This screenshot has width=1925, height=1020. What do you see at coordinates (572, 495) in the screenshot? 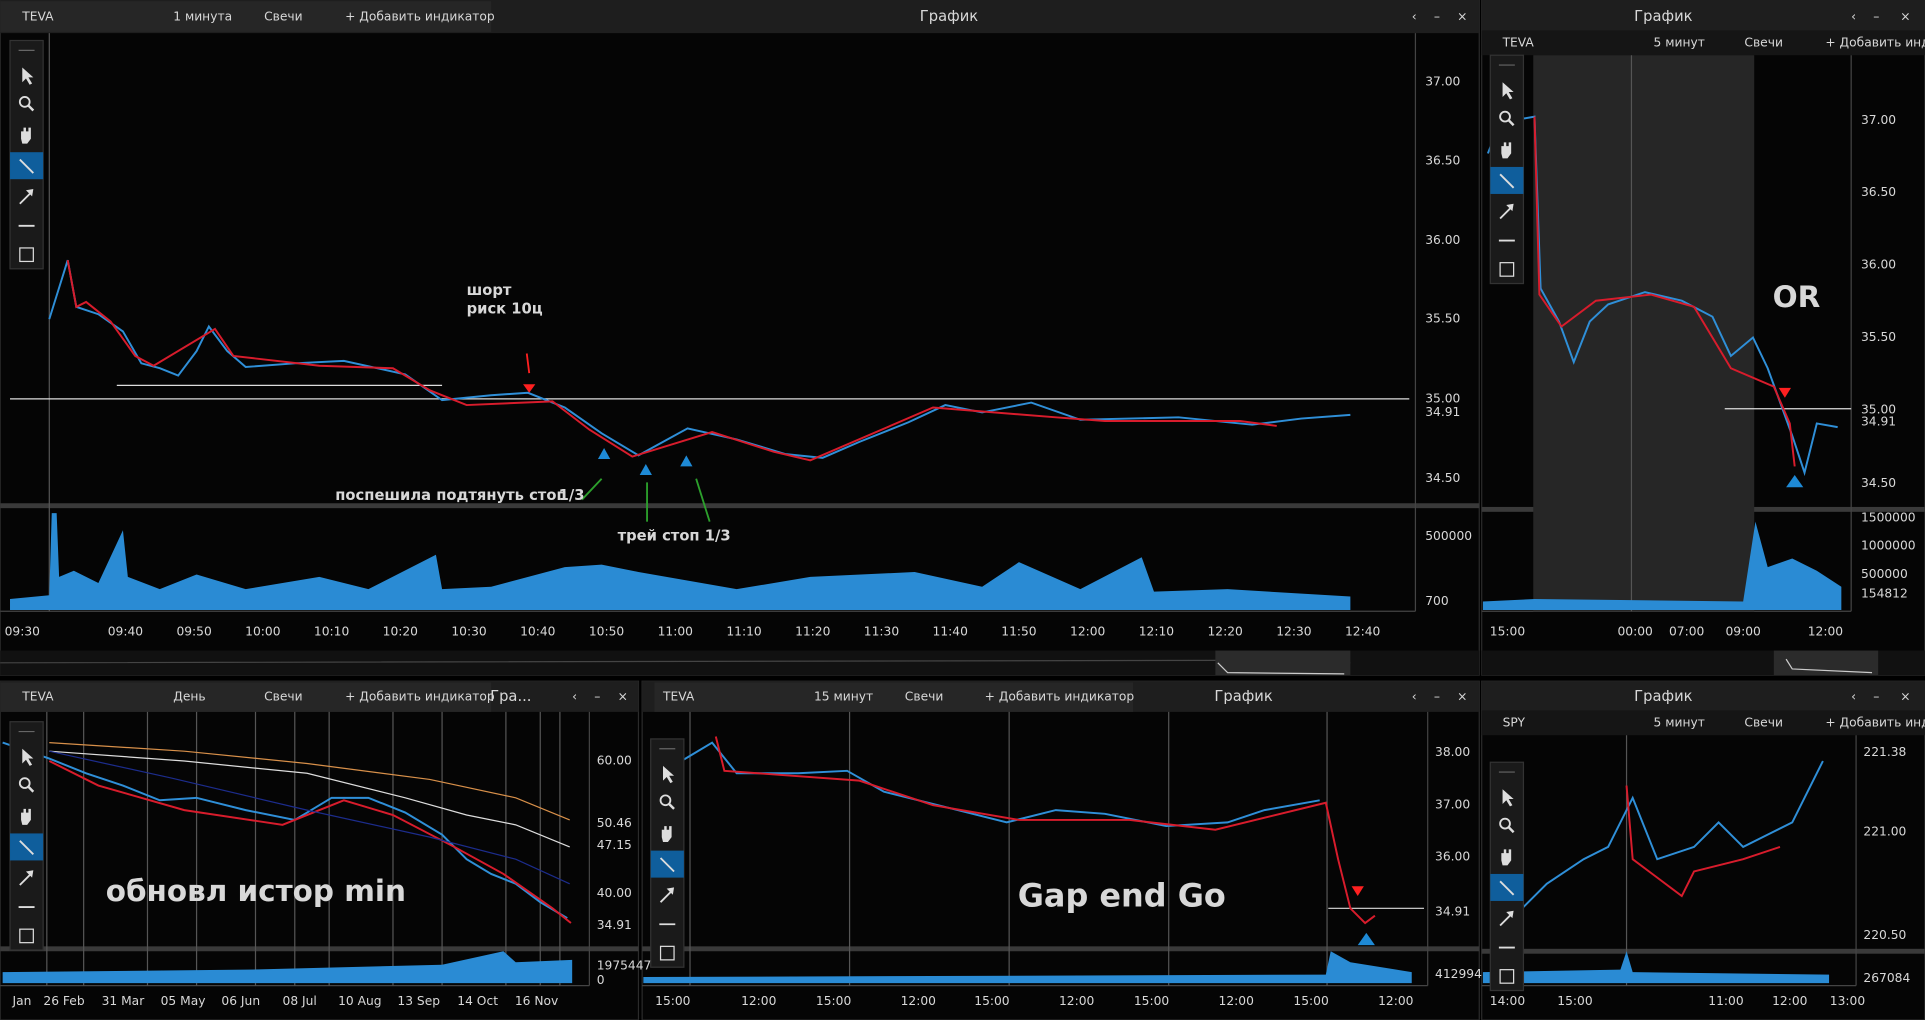
I see `annotation: 1/3` at bounding box center [572, 495].